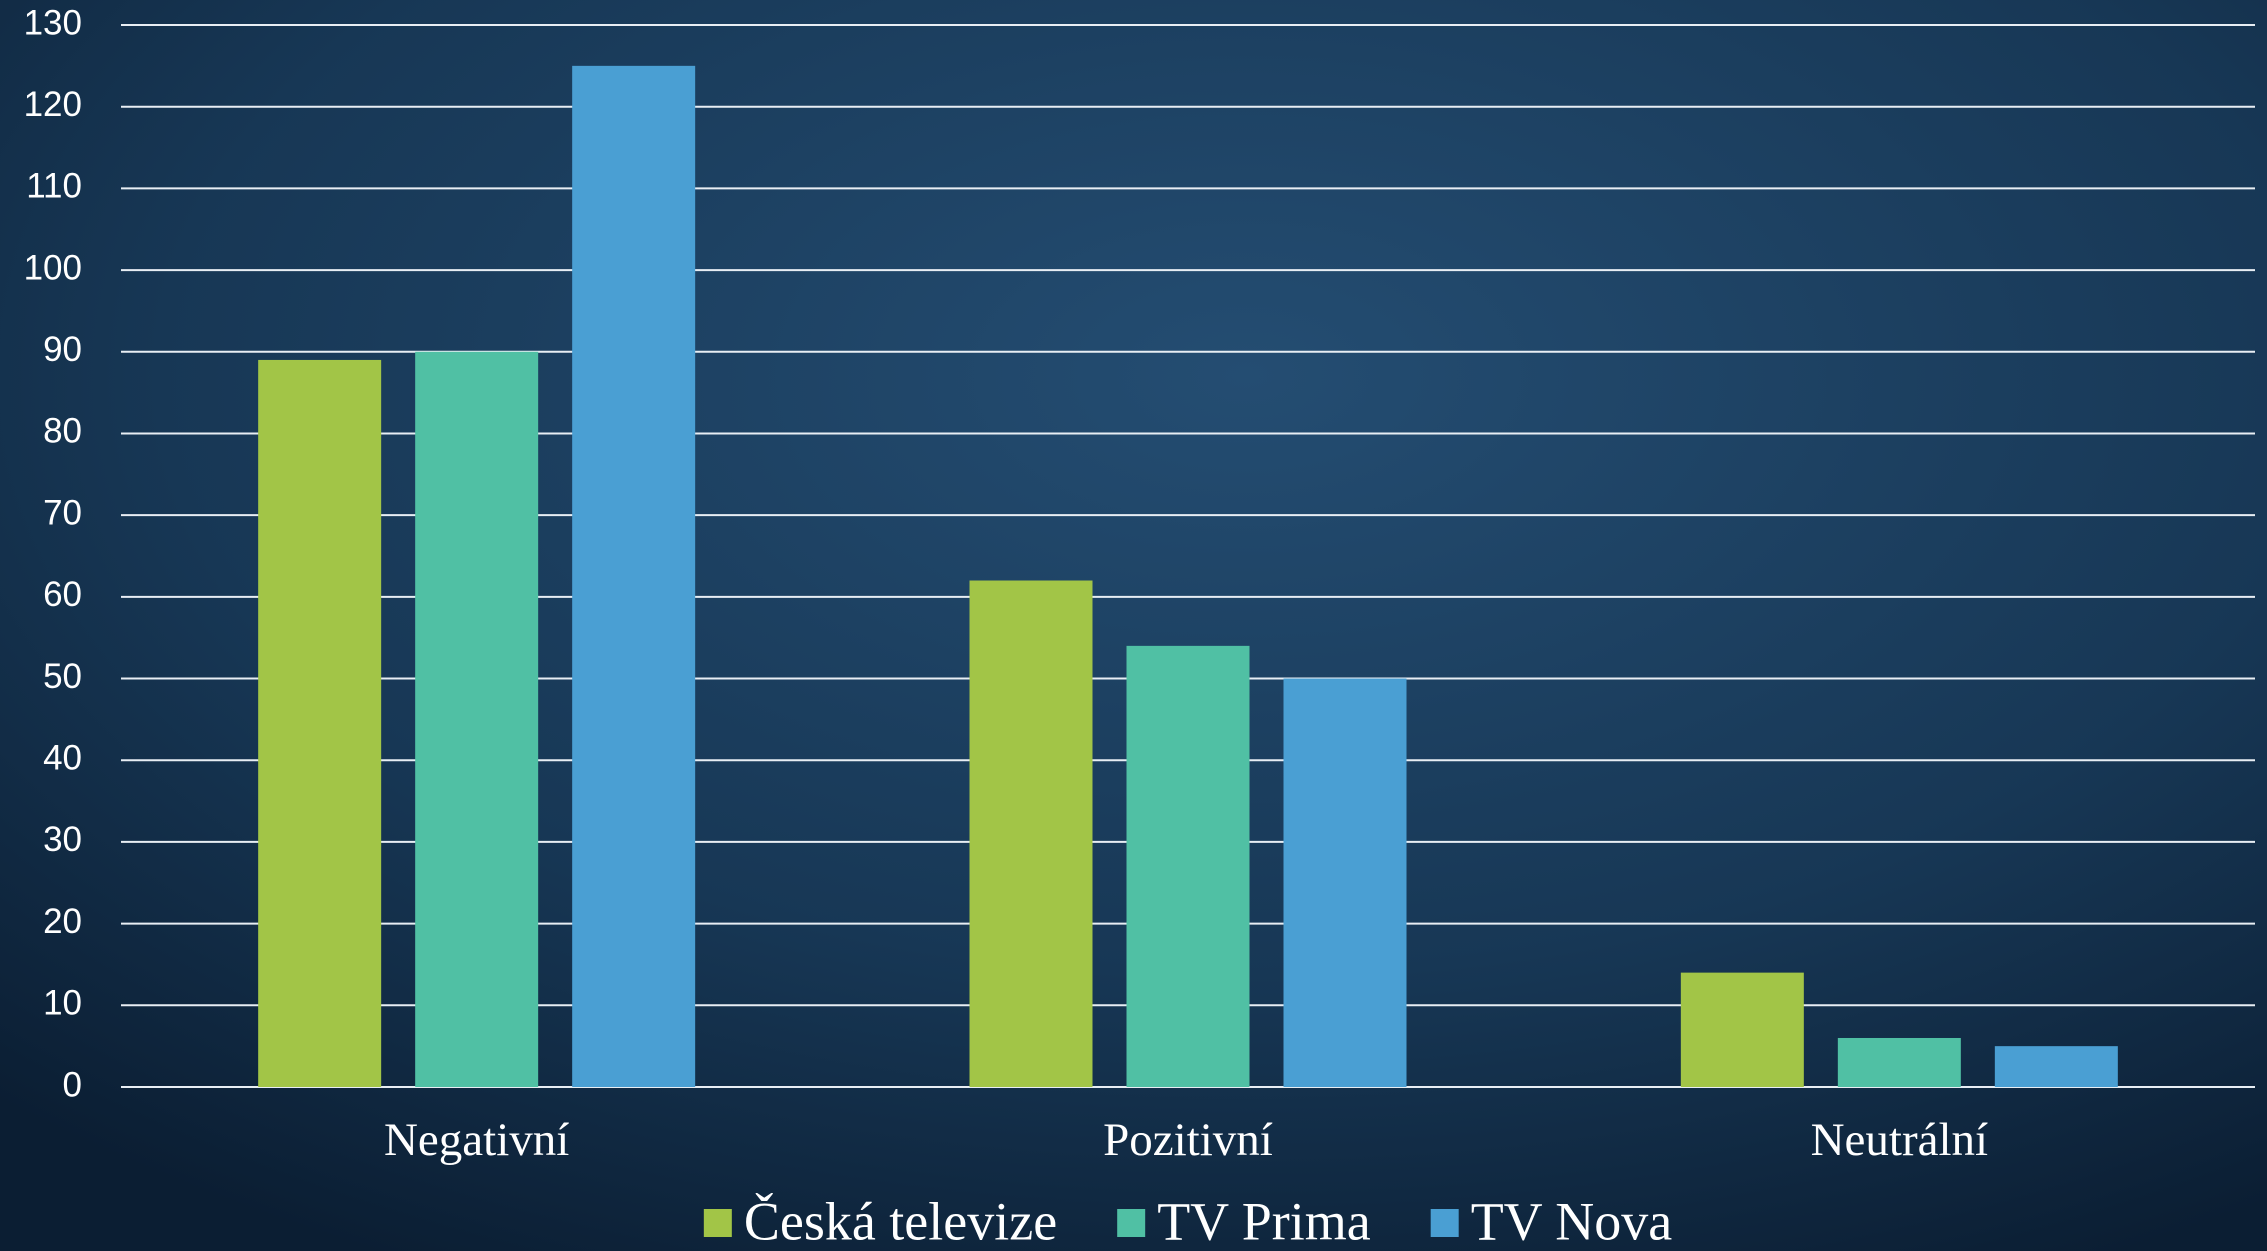 Image resolution: width=2267 pixels, height=1251 pixels. Describe the element at coordinates (62, 676) in the screenshot. I see `y-tick-label: 50` at that location.